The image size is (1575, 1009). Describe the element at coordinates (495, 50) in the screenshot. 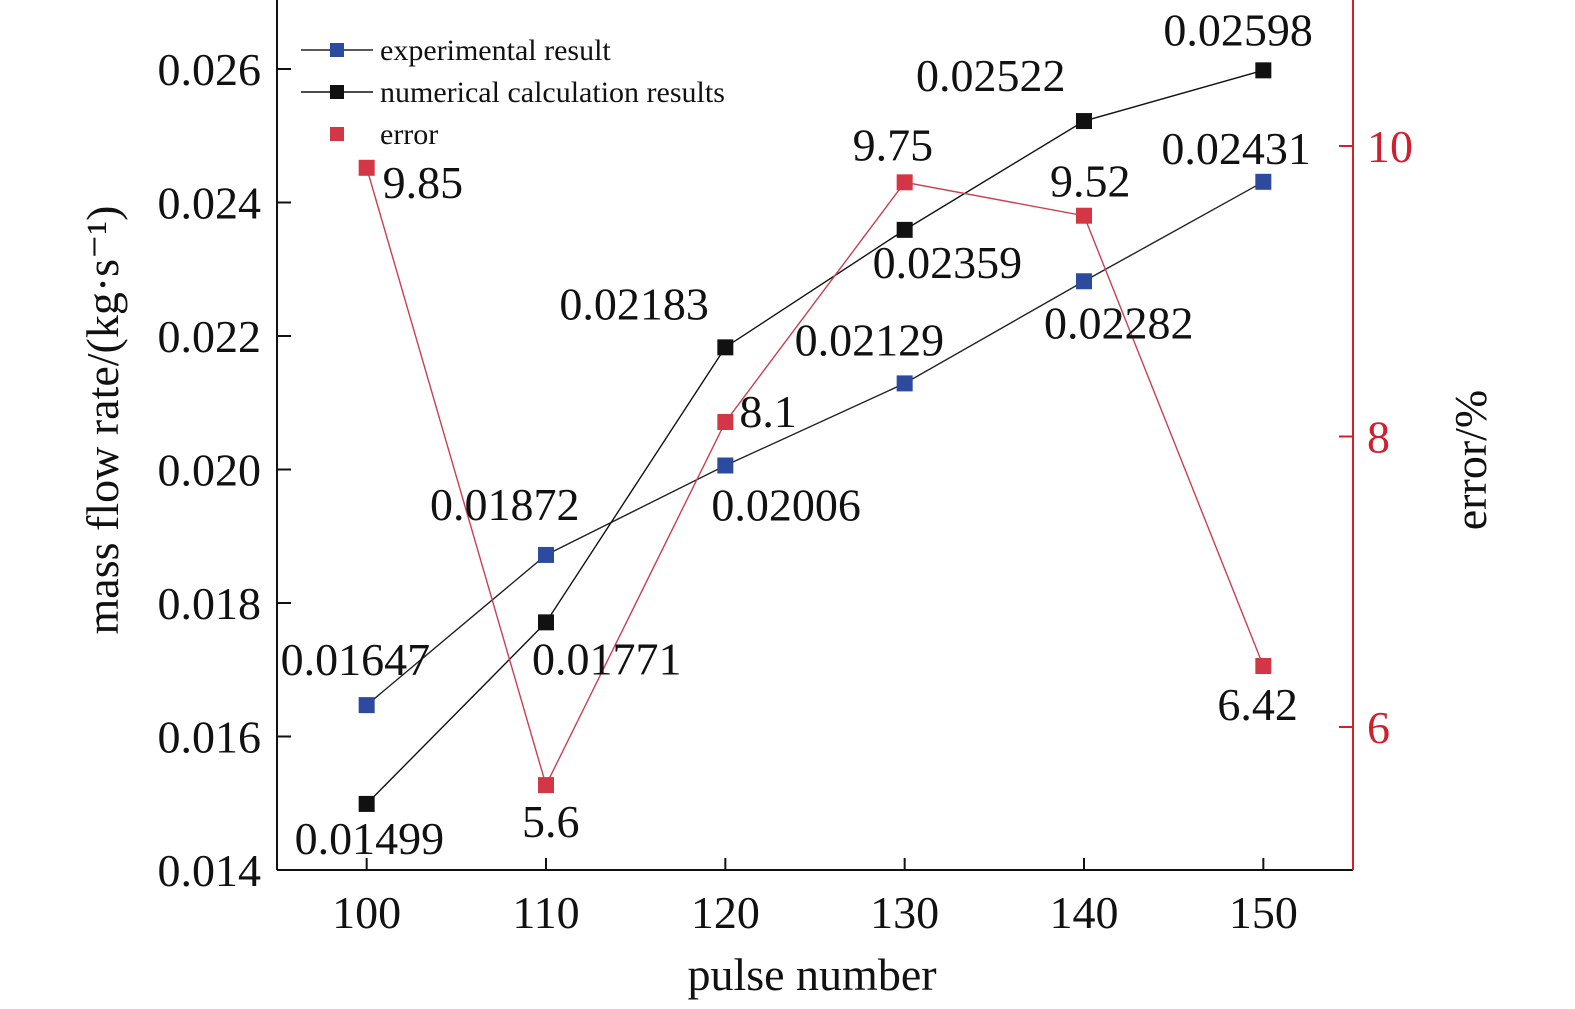

I see `legend-label-experimental-result: experimental result` at that location.